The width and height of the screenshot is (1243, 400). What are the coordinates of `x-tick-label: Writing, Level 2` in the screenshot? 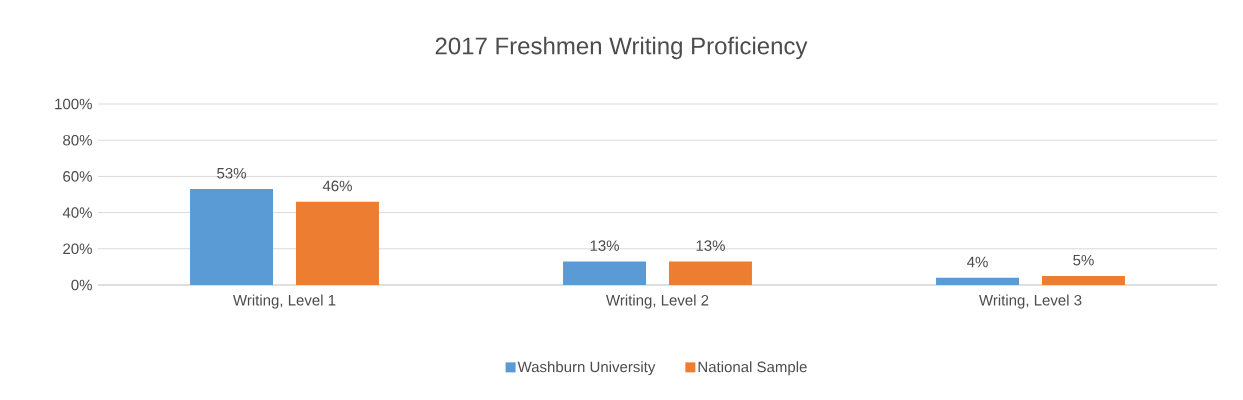 It's located at (657, 301).